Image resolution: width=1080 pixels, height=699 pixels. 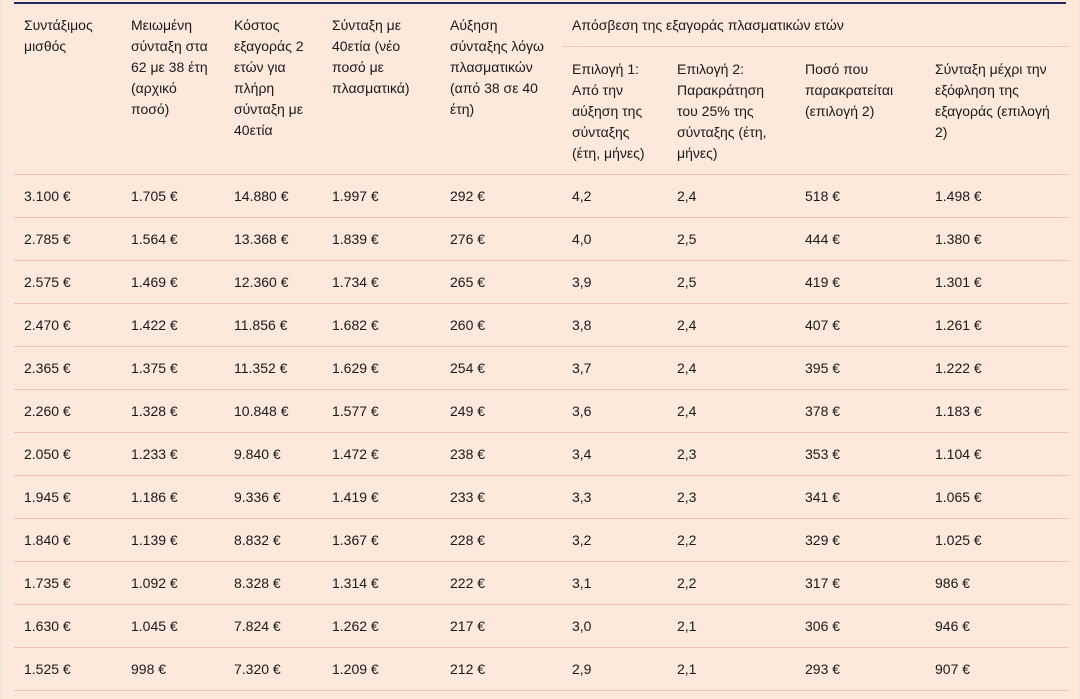 I want to click on cell-salary: 2.785 €, so click(x=67, y=239).